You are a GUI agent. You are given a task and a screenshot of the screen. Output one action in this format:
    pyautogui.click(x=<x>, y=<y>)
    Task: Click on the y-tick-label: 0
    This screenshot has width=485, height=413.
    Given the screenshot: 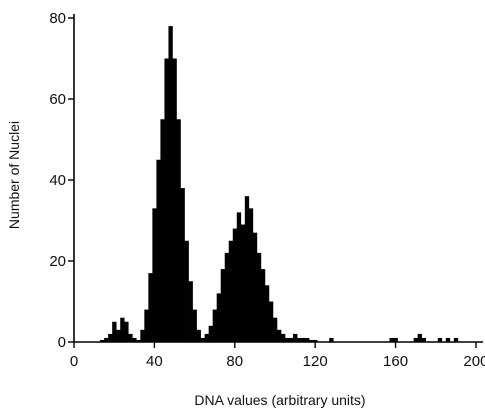 What is the action you would take?
    pyautogui.click(x=62, y=342)
    